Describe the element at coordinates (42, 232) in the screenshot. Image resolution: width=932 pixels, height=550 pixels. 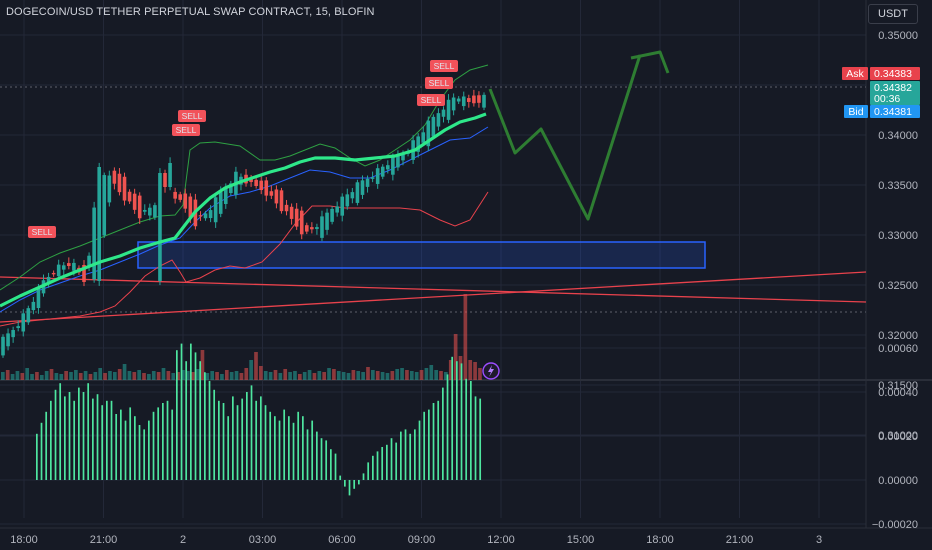
I see `sell-signal-label: SELL` at that location.